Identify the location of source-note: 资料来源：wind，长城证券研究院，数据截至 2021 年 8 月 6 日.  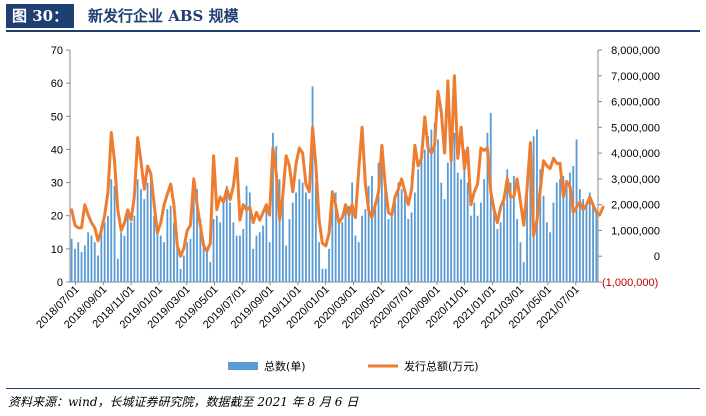
(183, 402).